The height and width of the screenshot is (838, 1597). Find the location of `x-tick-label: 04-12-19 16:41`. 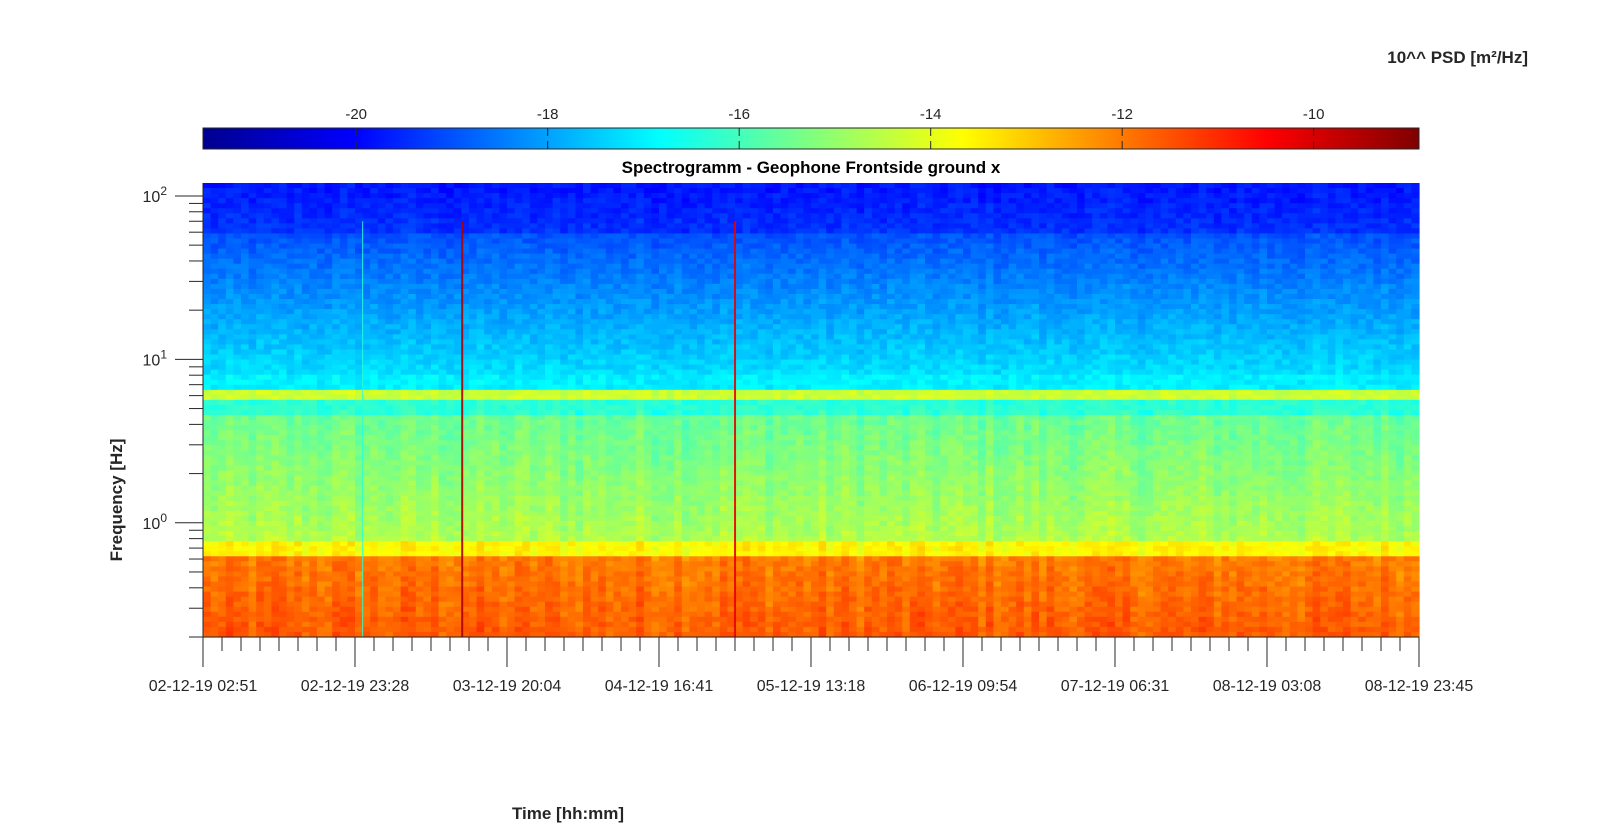

x-tick-label: 04-12-19 16:41 is located at coordinates (659, 686).